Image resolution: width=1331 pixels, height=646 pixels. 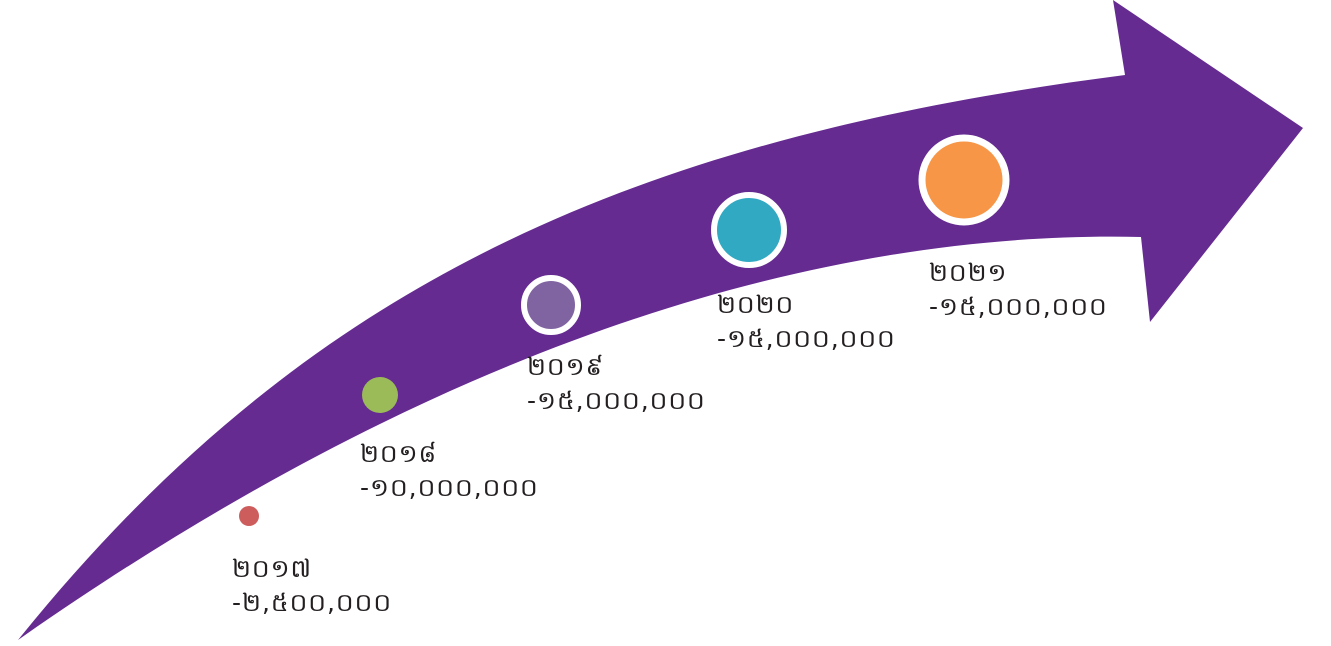 What do you see at coordinates (449, 487) in the screenshot?
I see `milestone-amount: -១០,០០០,០០០` at bounding box center [449, 487].